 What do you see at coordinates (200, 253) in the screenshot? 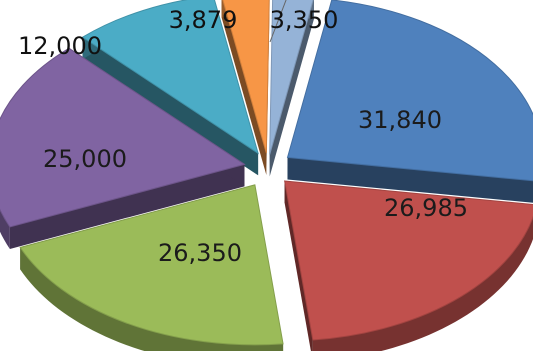
I see `data-label-3: 26,350` at bounding box center [200, 253].